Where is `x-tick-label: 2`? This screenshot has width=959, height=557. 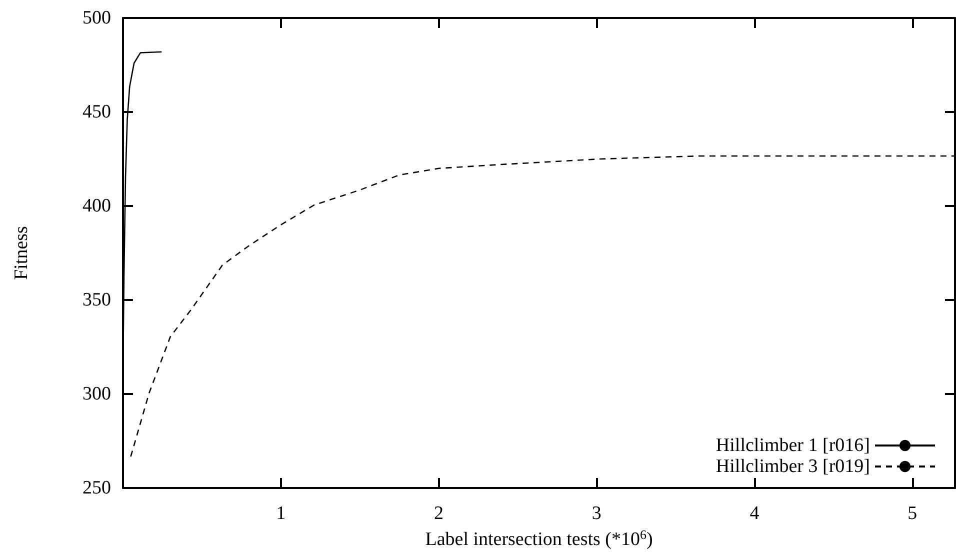 x-tick-label: 2 is located at coordinates (439, 513).